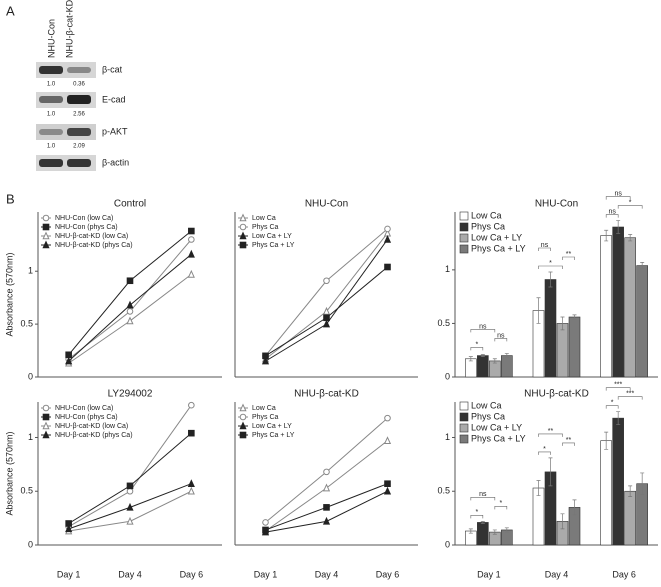  Describe the element at coordinates (114, 99) in the screenshot. I see `blot-label: E-cad` at that location.